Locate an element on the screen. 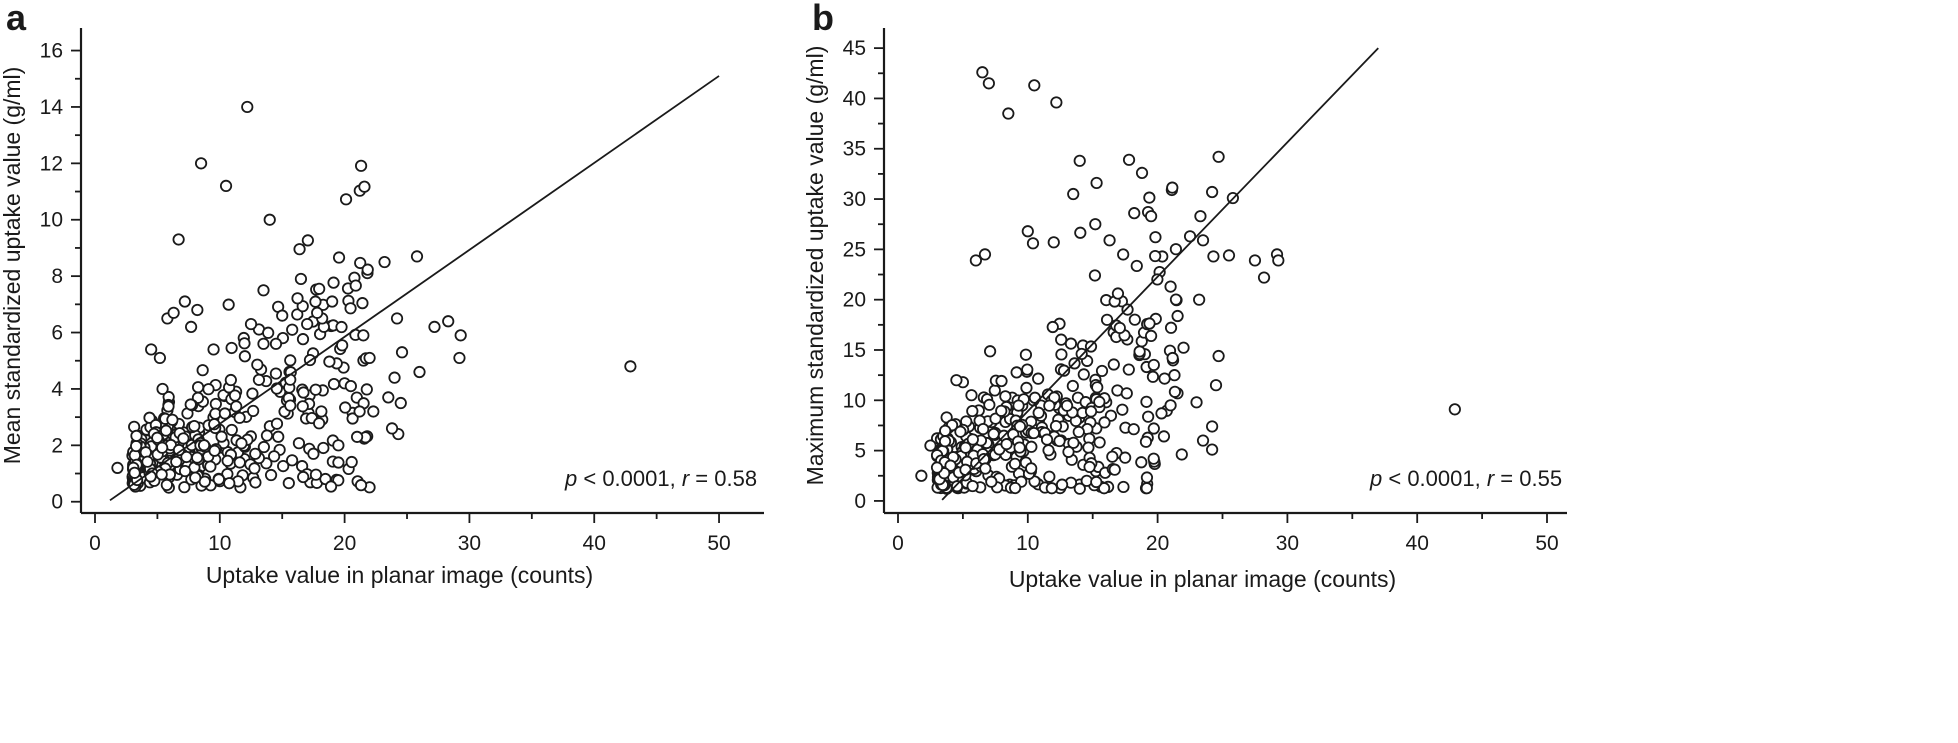 Image resolution: width=1958 pixels, height=743 pixels. y-tick-label: 40 is located at coordinates (854, 98).